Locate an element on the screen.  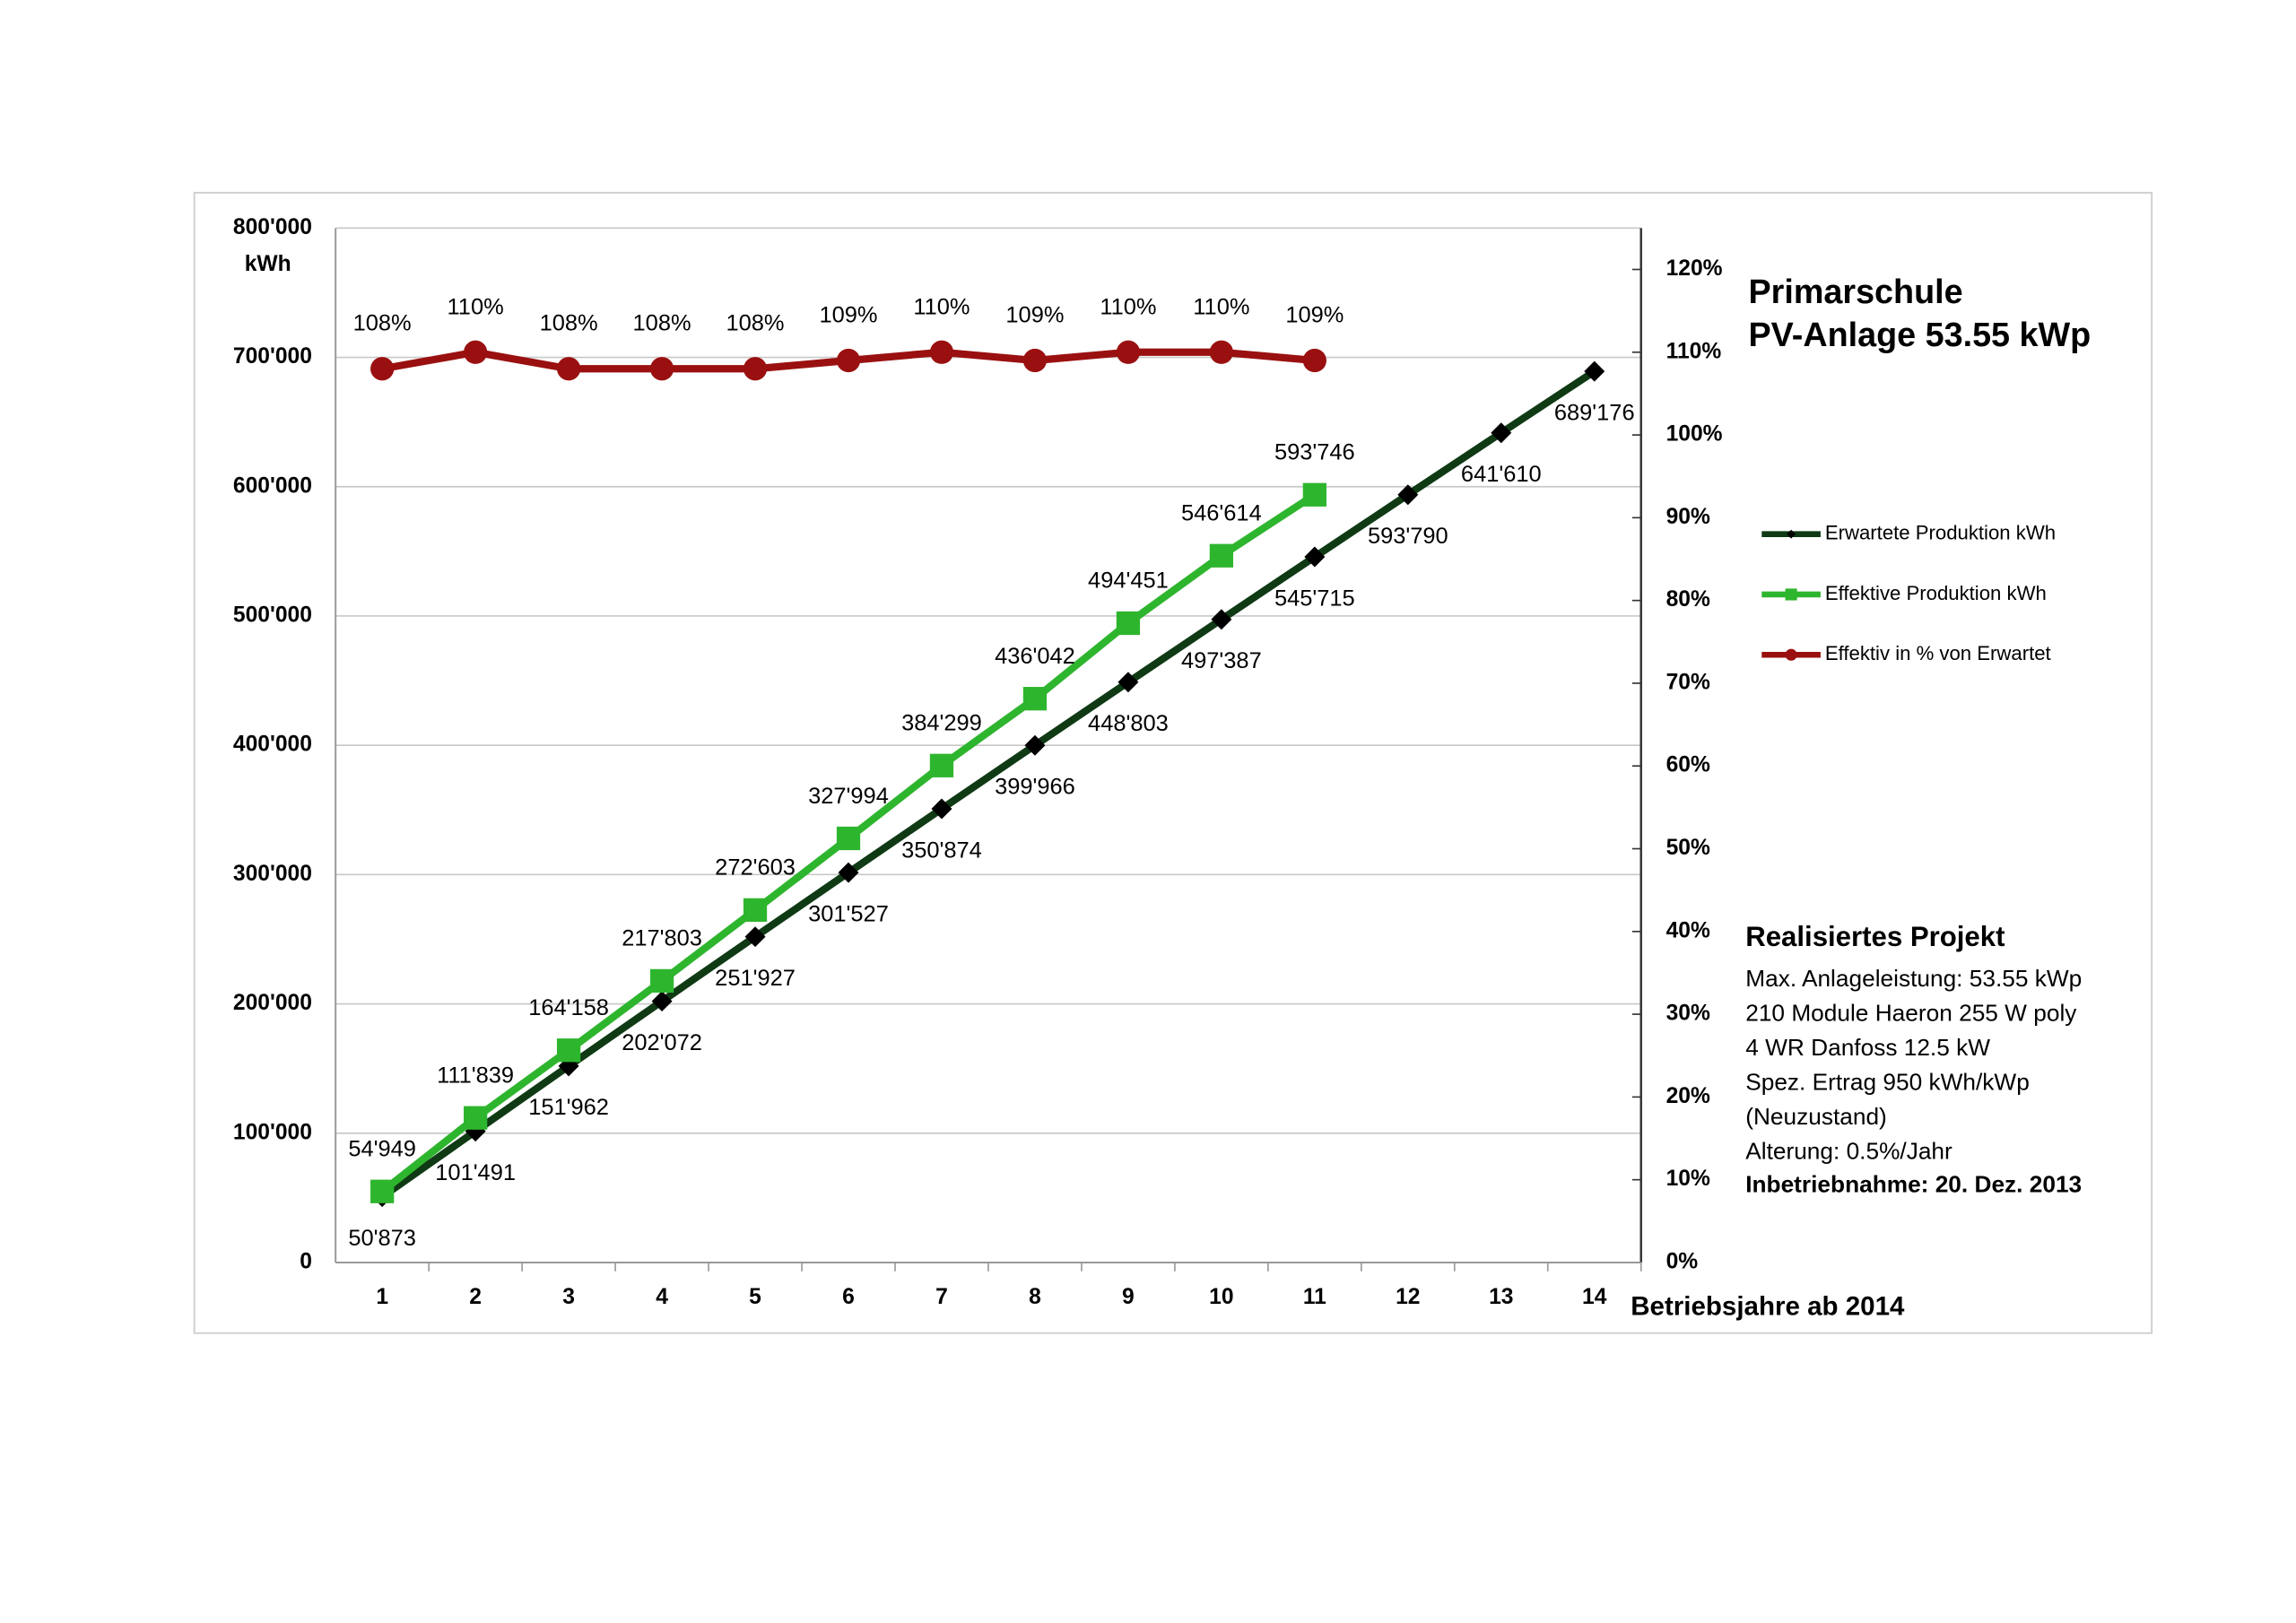
legend-label: Erwartete Produktion kWh is located at coordinates (1940, 533).